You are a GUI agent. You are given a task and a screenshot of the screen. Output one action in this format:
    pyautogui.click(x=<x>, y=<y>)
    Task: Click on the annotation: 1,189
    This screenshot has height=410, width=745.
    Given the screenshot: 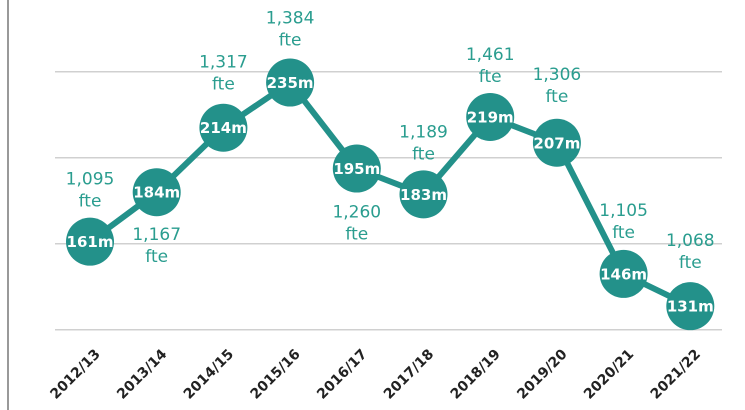 What is the action you would take?
    pyautogui.click(x=423, y=132)
    